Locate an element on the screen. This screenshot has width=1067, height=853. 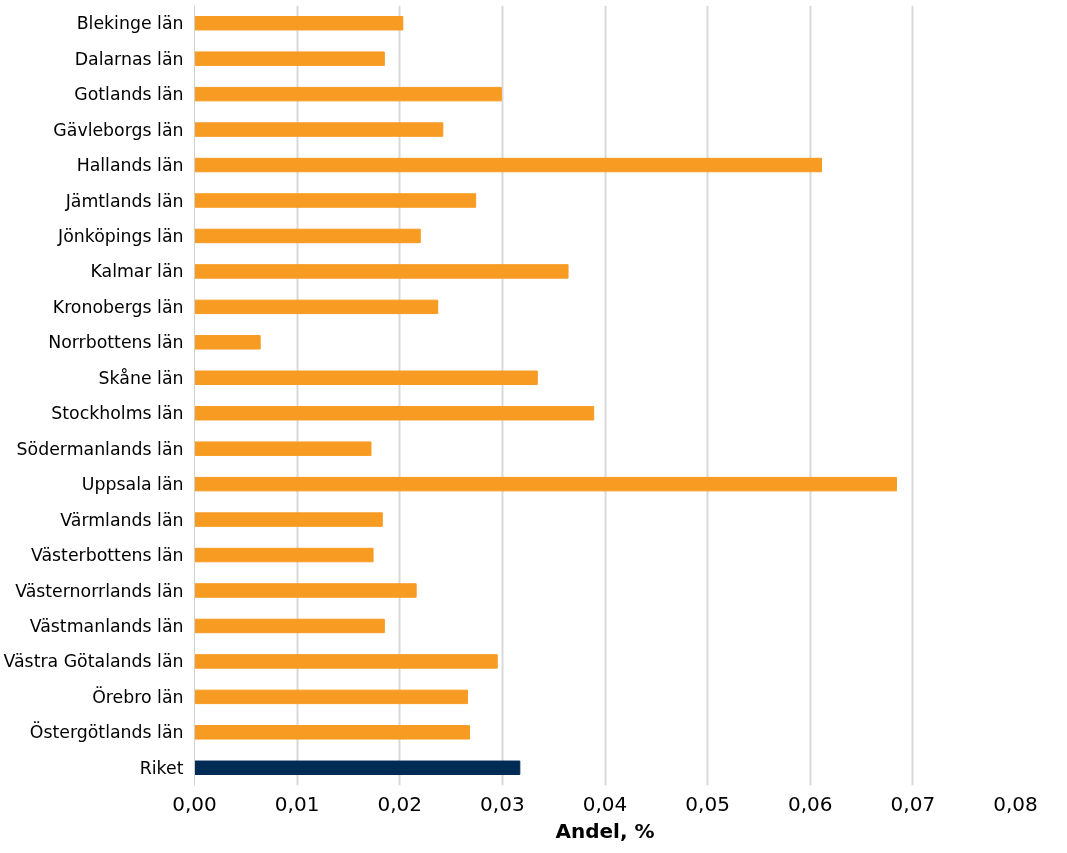
x-tick-label: 0,01 is located at coordinates (297, 803).